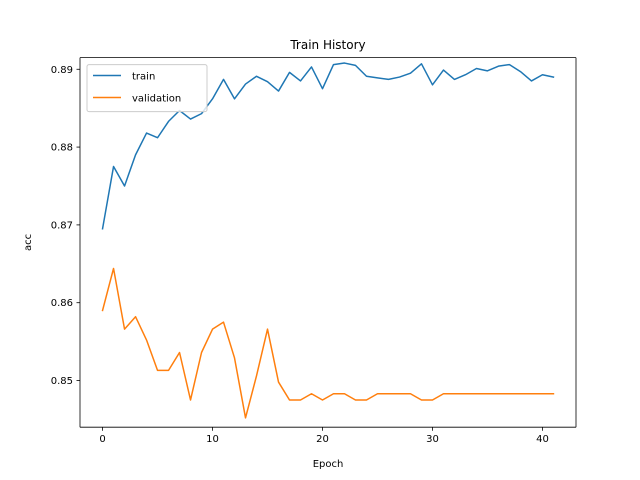 Image resolution: width=640 pixels, height=480 pixels. I want to click on y-tick-label: 0.89, so click(62, 70).